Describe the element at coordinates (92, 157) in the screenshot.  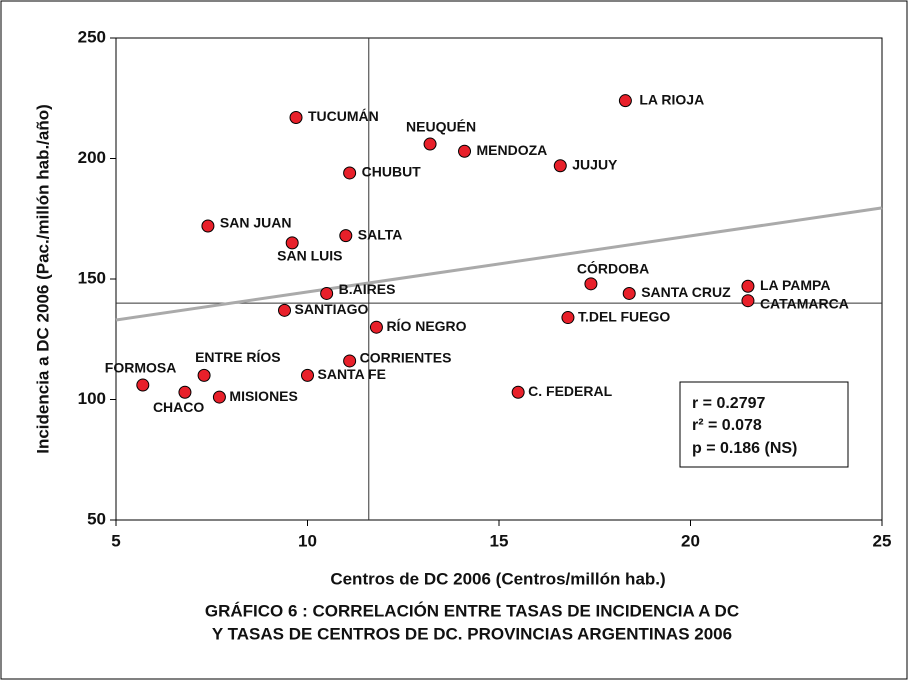
I see `y-tick-label: 200` at that location.